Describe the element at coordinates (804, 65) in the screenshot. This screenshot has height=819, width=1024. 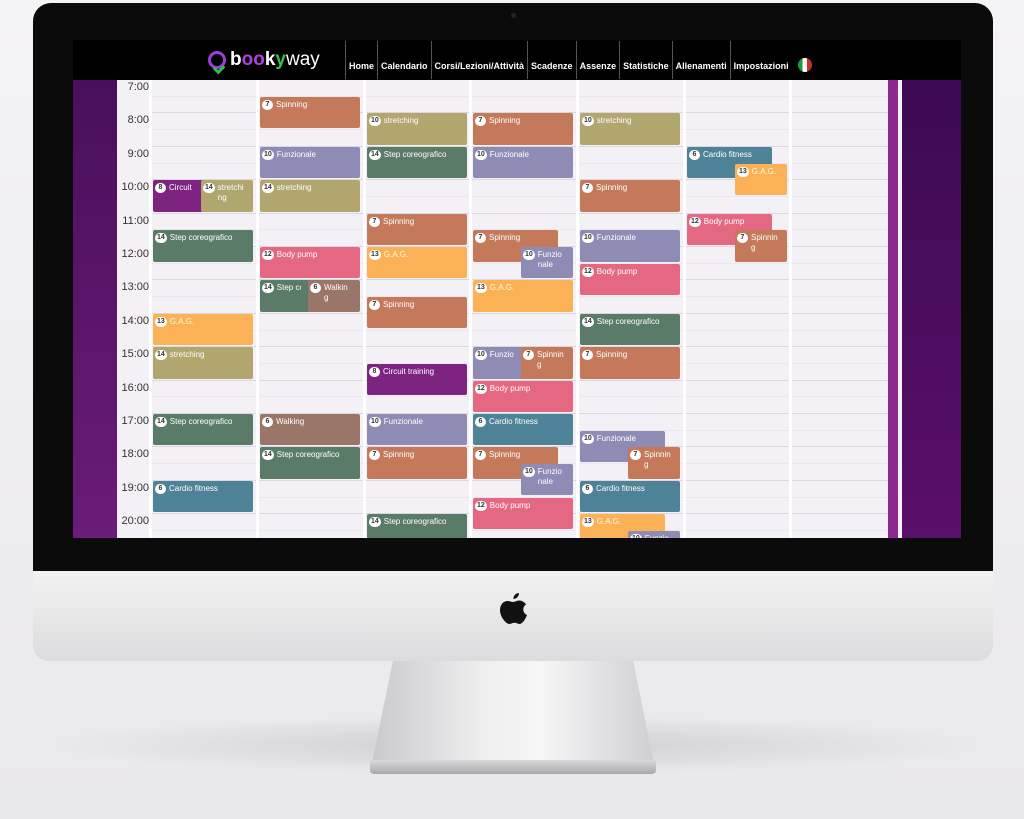
I see `italian-flag-icon` at that location.